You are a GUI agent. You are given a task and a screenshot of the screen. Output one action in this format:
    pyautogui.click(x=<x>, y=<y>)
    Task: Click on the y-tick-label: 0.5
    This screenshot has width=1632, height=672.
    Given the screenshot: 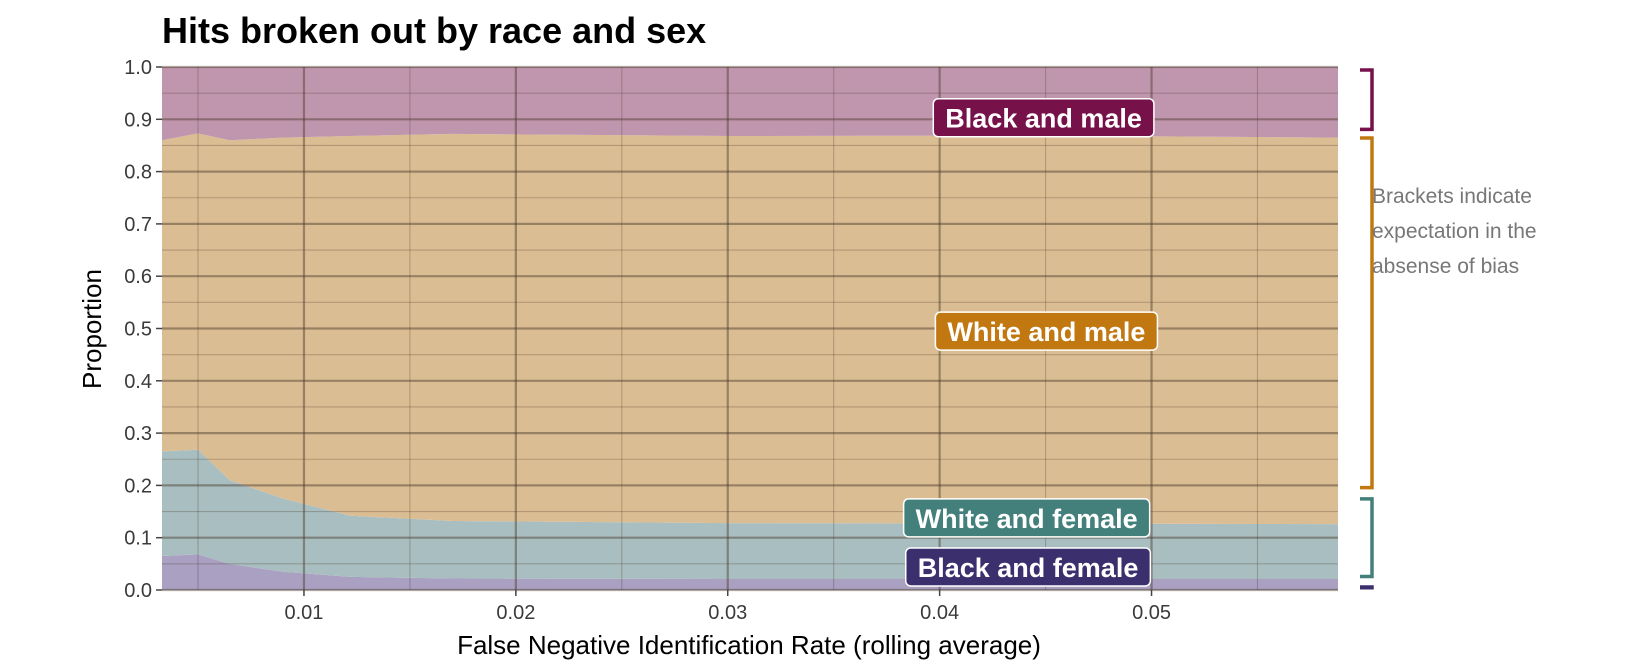 What is the action you would take?
    pyautogui.click(x=138, y=330)
    